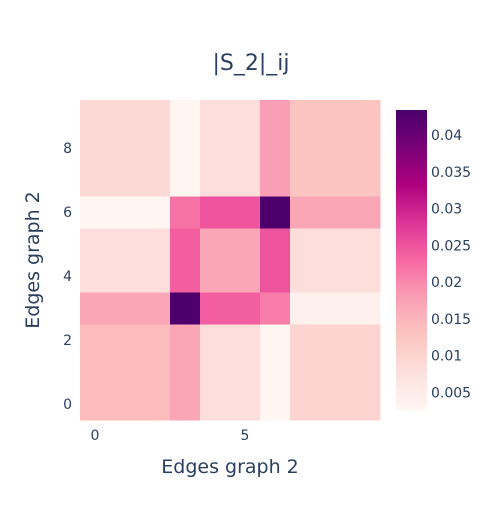 The width and height of the screenshot is (501, 505). Describe the element at coordinates (230, 467) in the screenshot. I see `x-axis-label: Edges graph 2` at that location.